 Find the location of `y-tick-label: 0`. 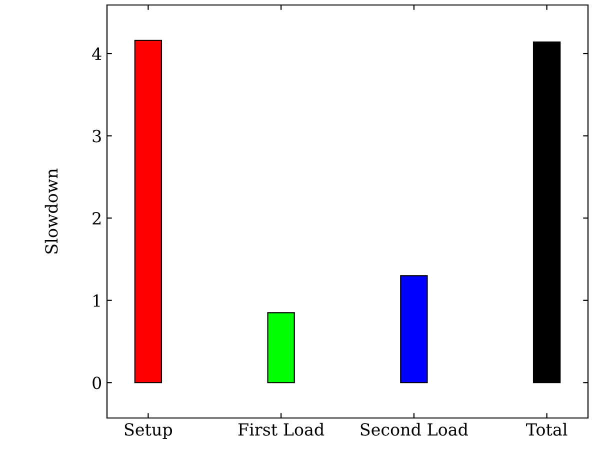

y-tick-label: 0 is located at coordinates (97, 383).